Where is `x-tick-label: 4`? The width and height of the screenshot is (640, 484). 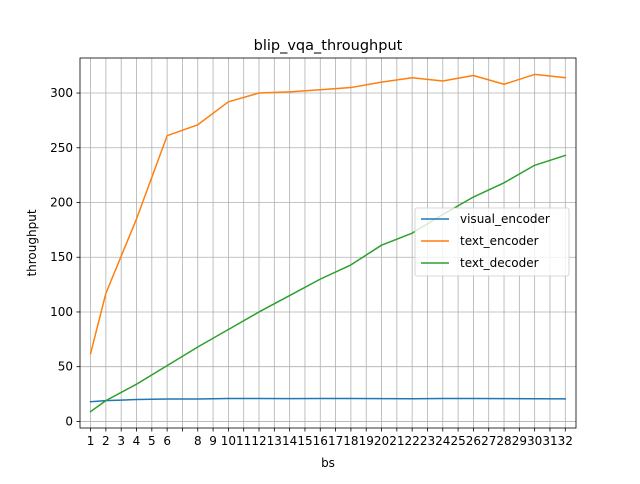 x-tick-label: 4 is located at coordinates (137, 441).